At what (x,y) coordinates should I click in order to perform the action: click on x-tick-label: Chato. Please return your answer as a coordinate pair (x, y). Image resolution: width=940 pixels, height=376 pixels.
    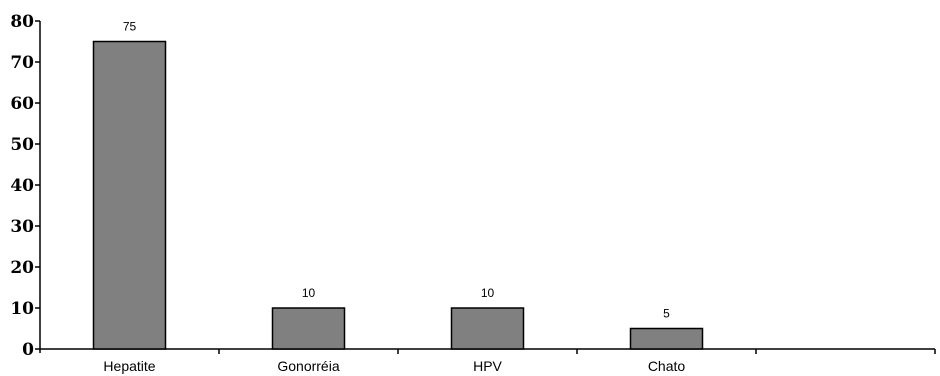
    Looking at the image, I should click on (667, 366).